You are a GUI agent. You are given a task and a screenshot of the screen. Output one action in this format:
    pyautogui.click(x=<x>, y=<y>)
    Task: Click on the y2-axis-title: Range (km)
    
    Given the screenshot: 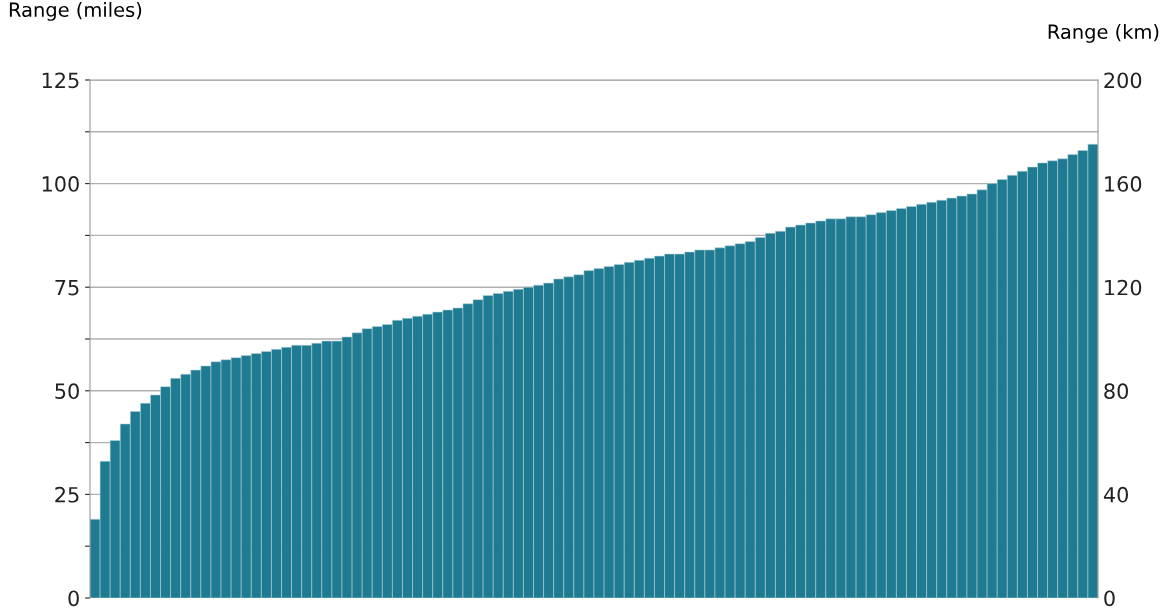 What is the action you would take?
    pyautogui.click(x=1103, y=33)
    